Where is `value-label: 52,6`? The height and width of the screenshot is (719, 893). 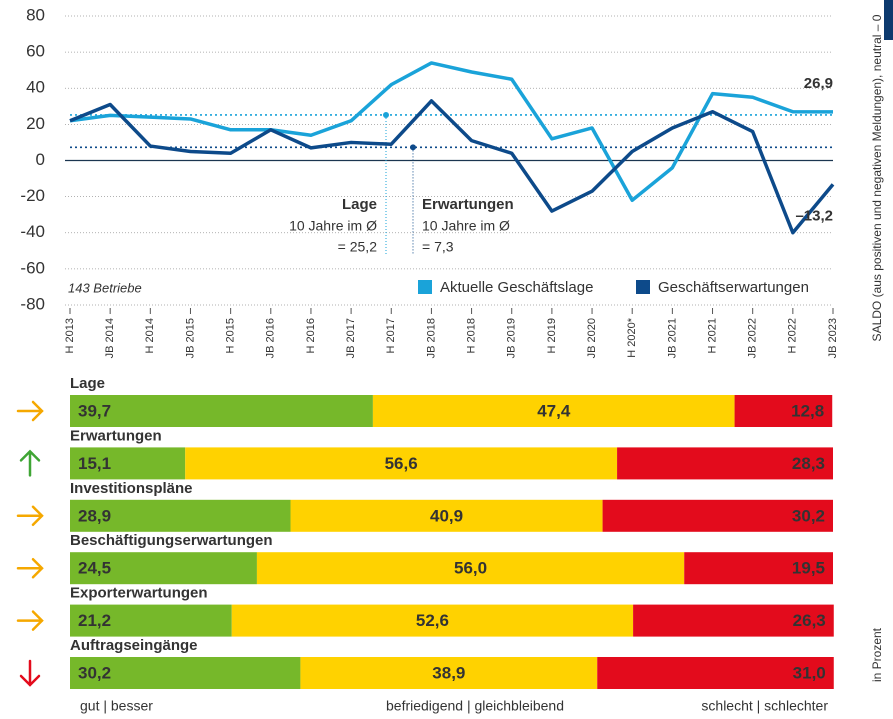 value-label: 52,6 is located at coordinates (432, 620).